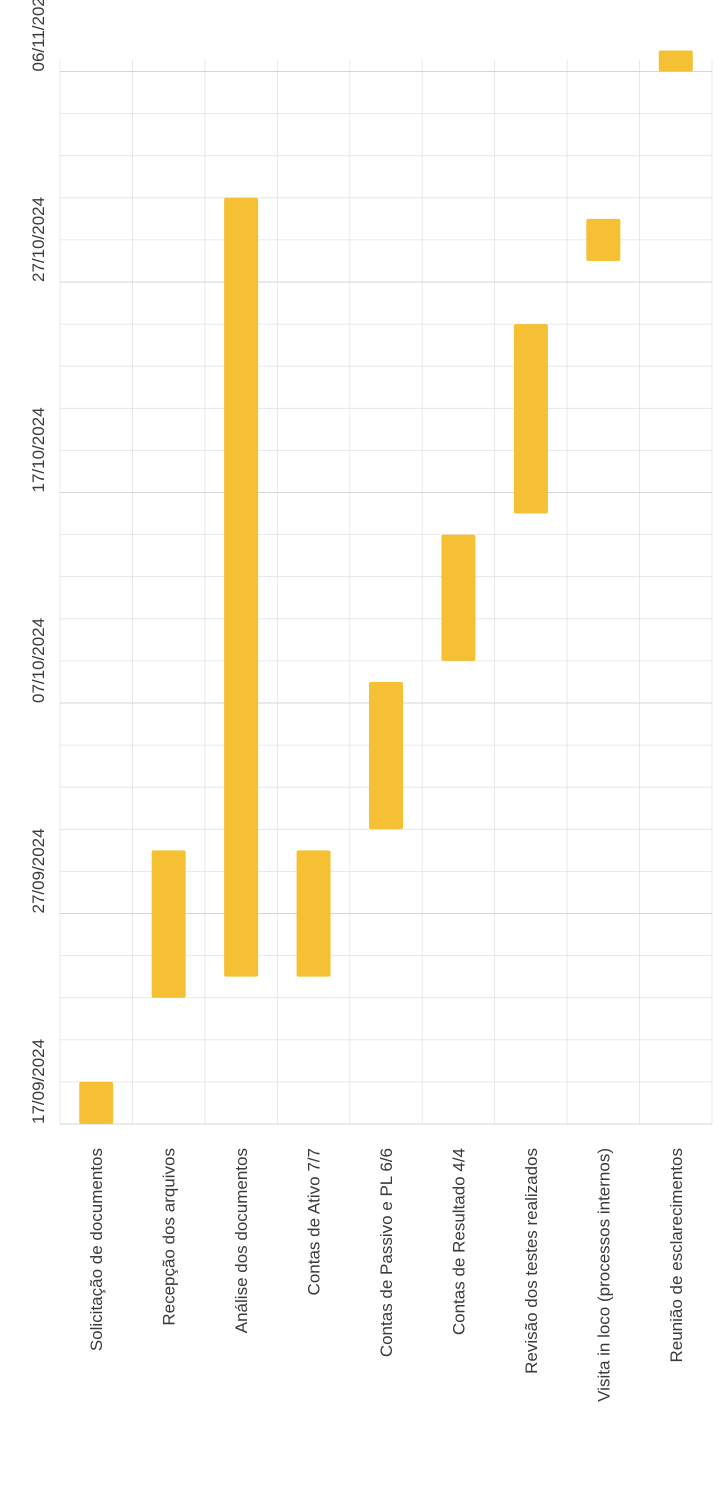  Describe the element at coordinates (96, 1249) in the screenshot. I see `task-label-0: Solicitação de documentos` at that location.